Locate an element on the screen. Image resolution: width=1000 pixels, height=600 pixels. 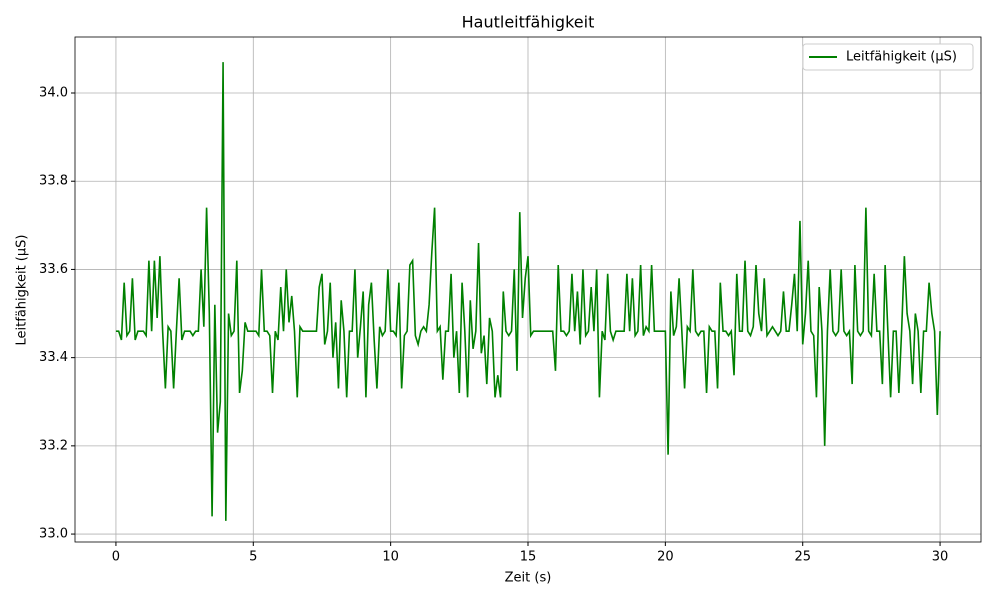
x-tick-label: 25 is located at coordinates (802, 557).